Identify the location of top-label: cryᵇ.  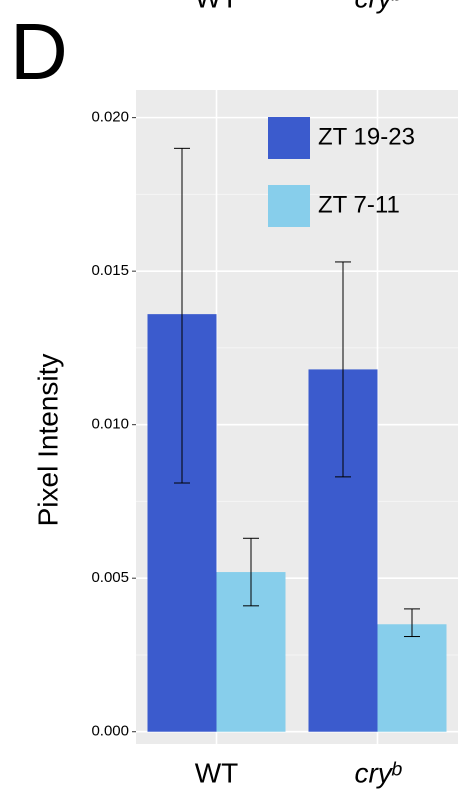
(377, 6).